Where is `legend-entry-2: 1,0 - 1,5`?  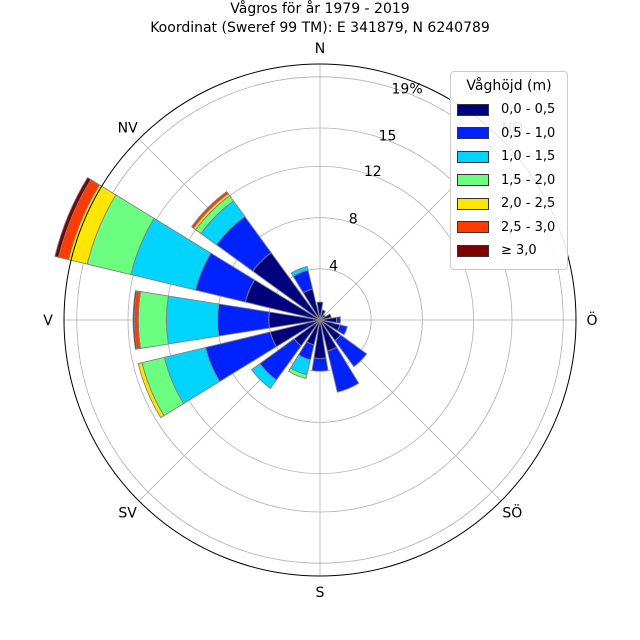
legend-entry-2: 1,0 - 1,5 is located at coordinates (509, 157).